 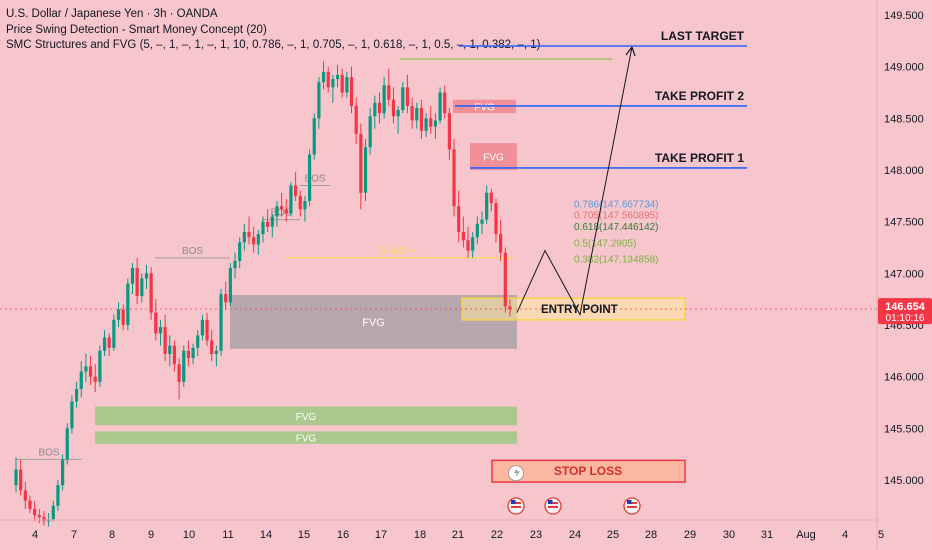 What do you see at coordinates (574, 181) in the screenshot?
I see `projection-path` at bounding box center [574, 181].